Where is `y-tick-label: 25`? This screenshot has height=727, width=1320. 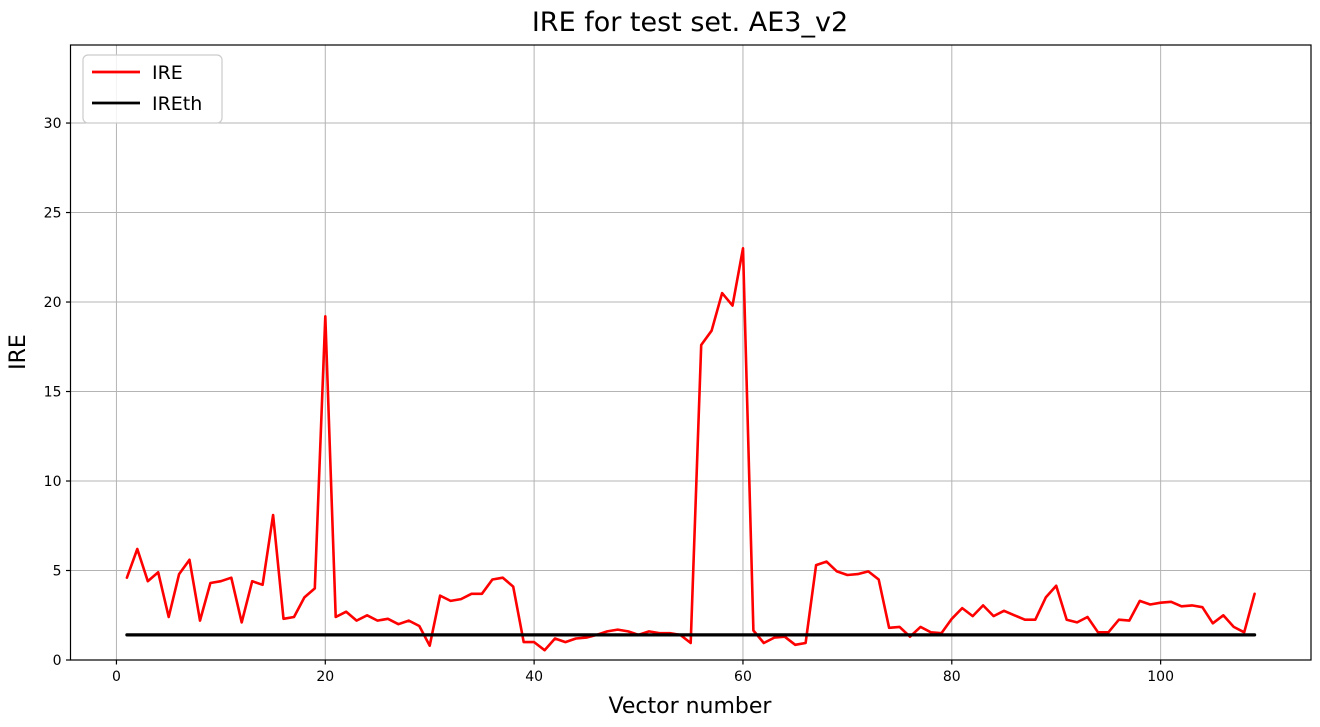
y-tick-label: 25 is located at coordinates (53, 214).